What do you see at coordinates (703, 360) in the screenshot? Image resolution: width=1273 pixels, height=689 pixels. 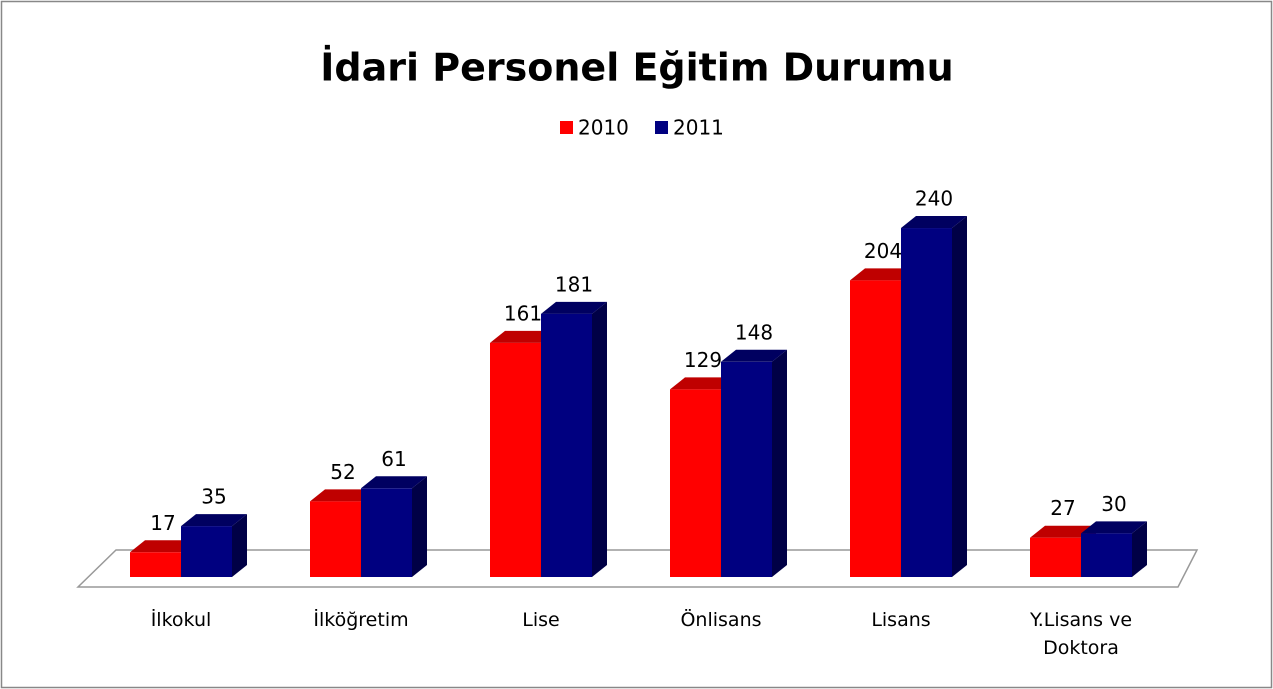 I see `data-label: 129` at bounding box center [703, 360].